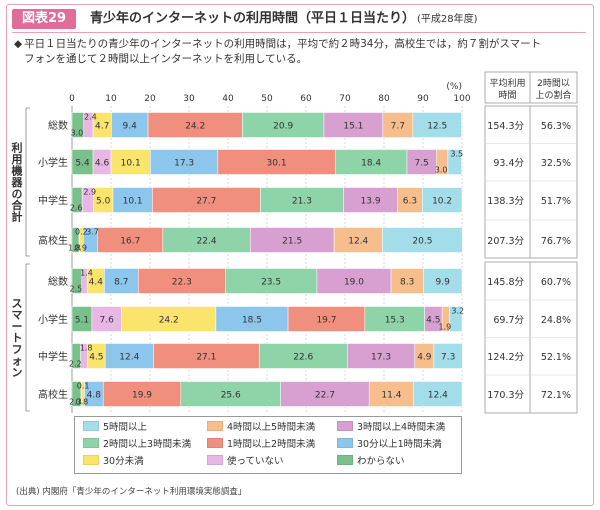  Describe the element at coordinates (75, 364) in the screenshot. I see `data-label-small: 2.2` at that location.